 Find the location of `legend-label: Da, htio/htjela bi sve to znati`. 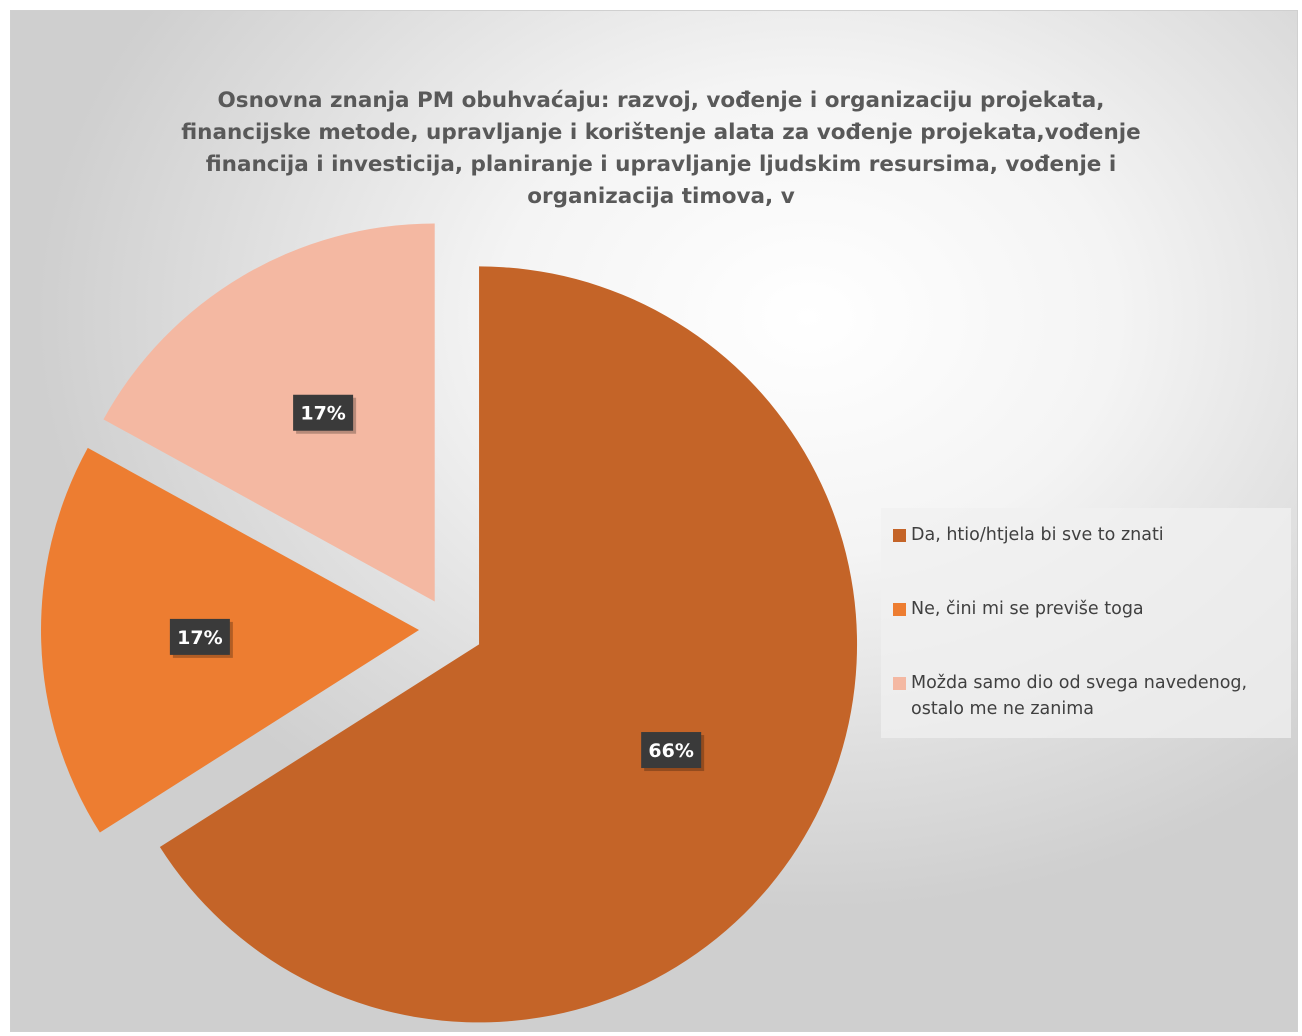

legend-label: Da, htio/htjela bi sve to znati is located at coordinates (1037, 535).